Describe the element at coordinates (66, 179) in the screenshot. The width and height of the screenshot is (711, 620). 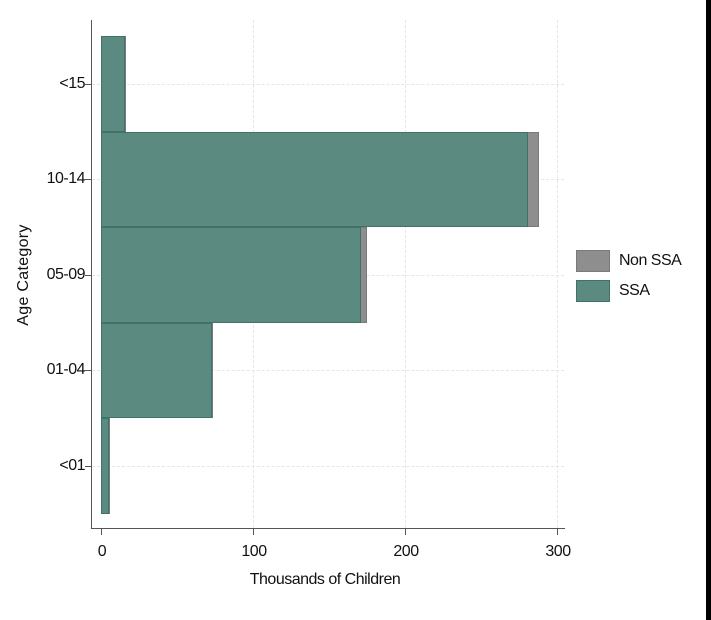
I see `y-tick-label: 10-14` at that location.